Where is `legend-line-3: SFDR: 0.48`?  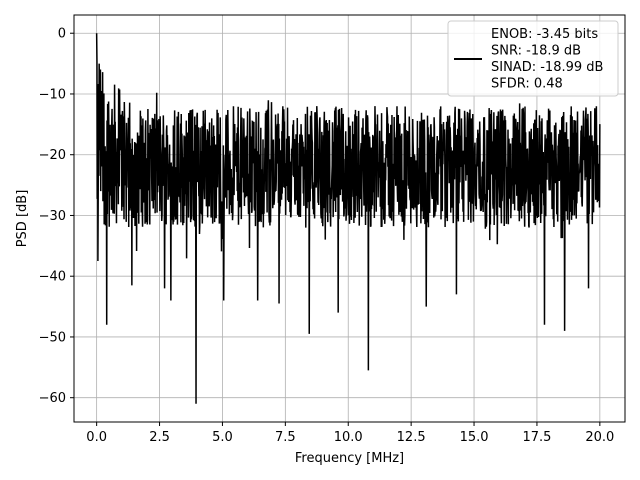
legend-line-3: SFDR: 0.48 is located at coordinates (527, 84).